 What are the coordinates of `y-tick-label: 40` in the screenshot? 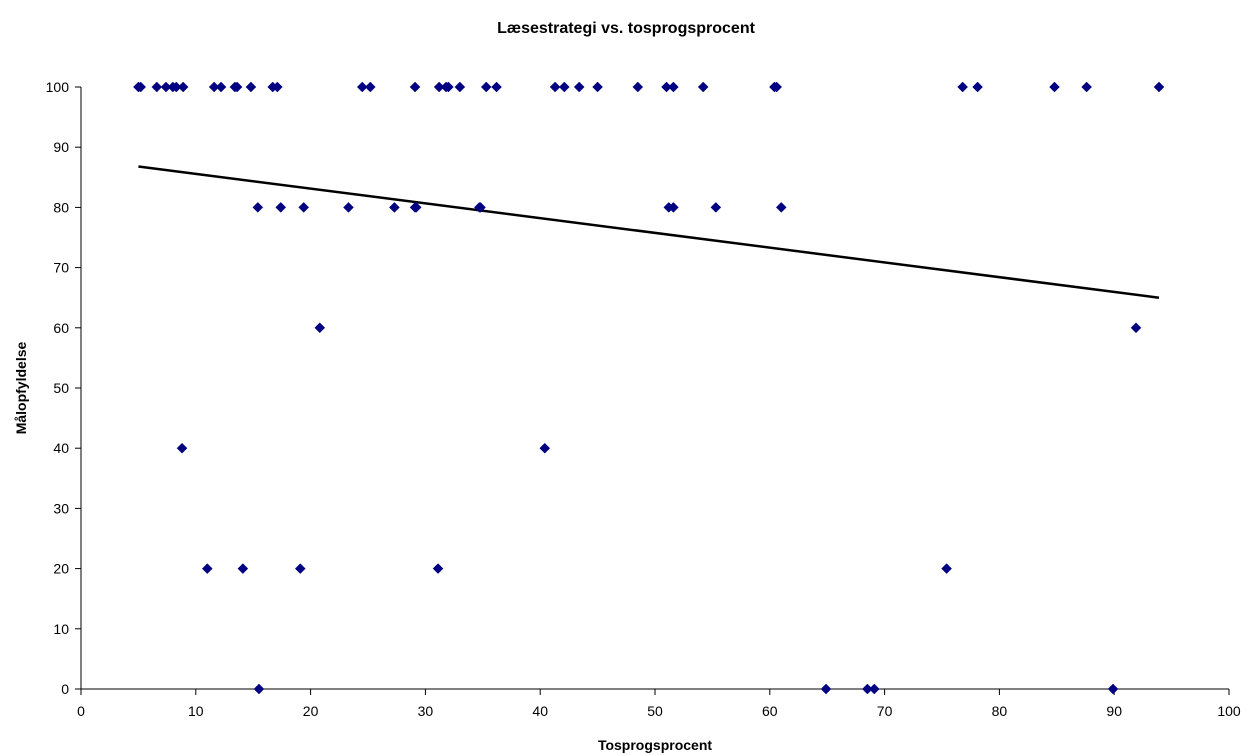 It's located at (61, 448).